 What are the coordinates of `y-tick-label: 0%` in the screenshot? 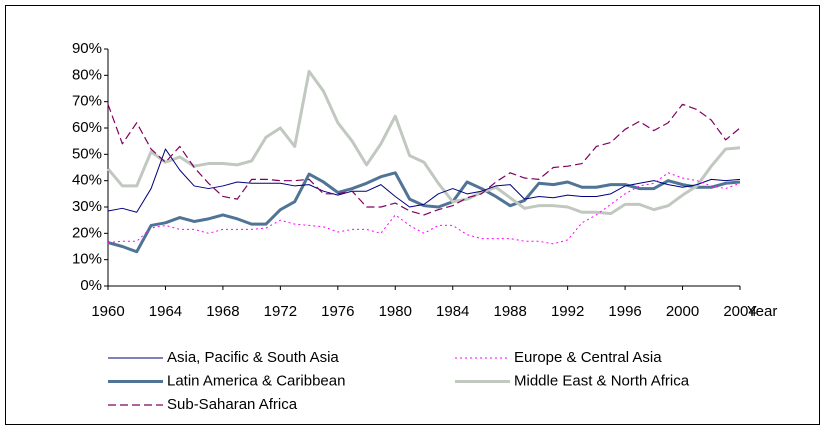 It's located at (91, 285).